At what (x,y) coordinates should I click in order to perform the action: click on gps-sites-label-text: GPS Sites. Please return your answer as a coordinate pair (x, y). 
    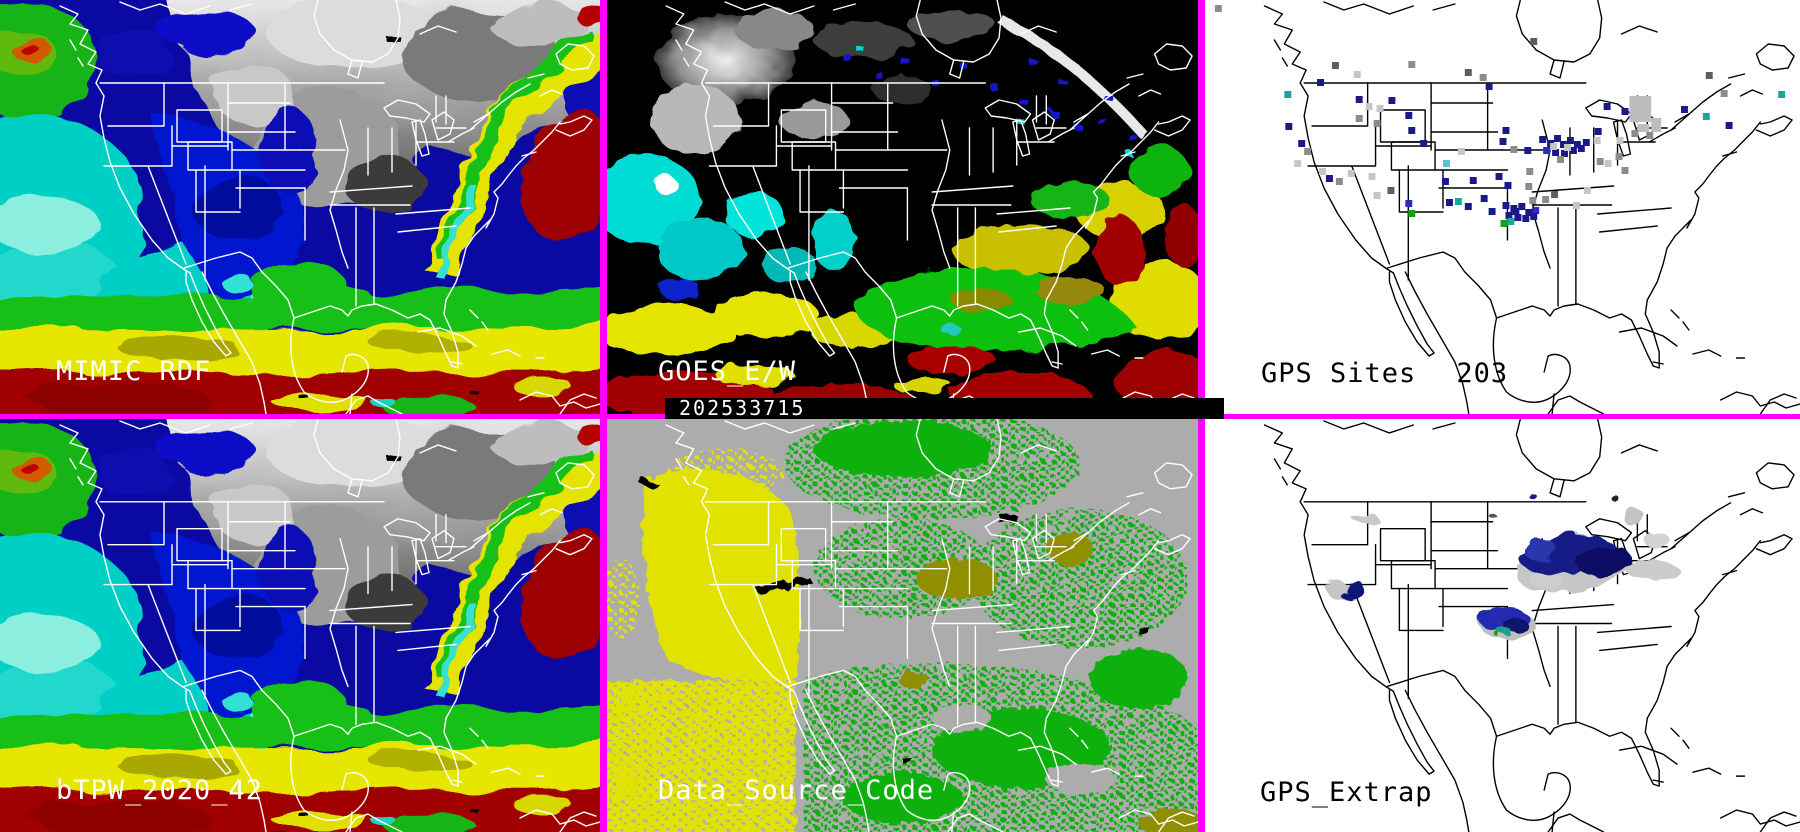
    Looking at the image, I should click on (1339, 373).